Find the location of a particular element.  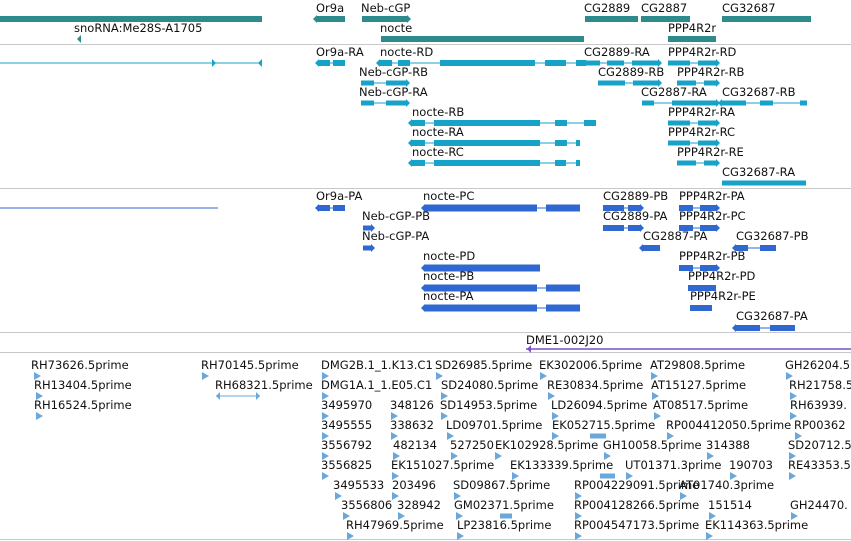

est-label: RE30834.5prime is located at coordinates (595, 385).